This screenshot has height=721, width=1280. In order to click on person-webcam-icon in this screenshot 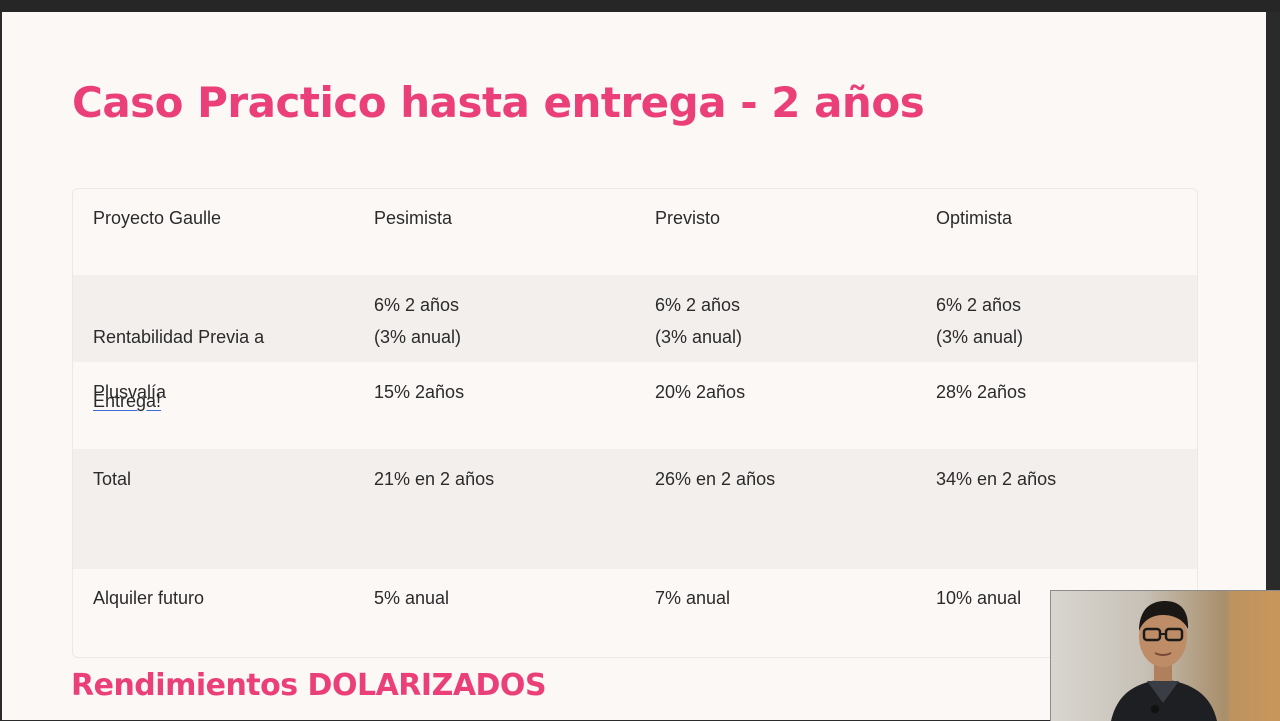, I will do `click(1195, 656)`.